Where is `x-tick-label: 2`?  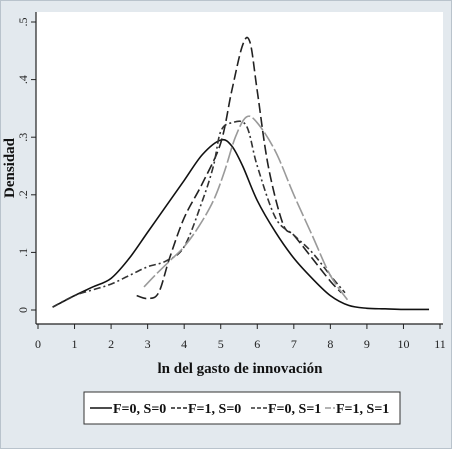 x-tick-label: 2 is located at coordinates (111, 344).